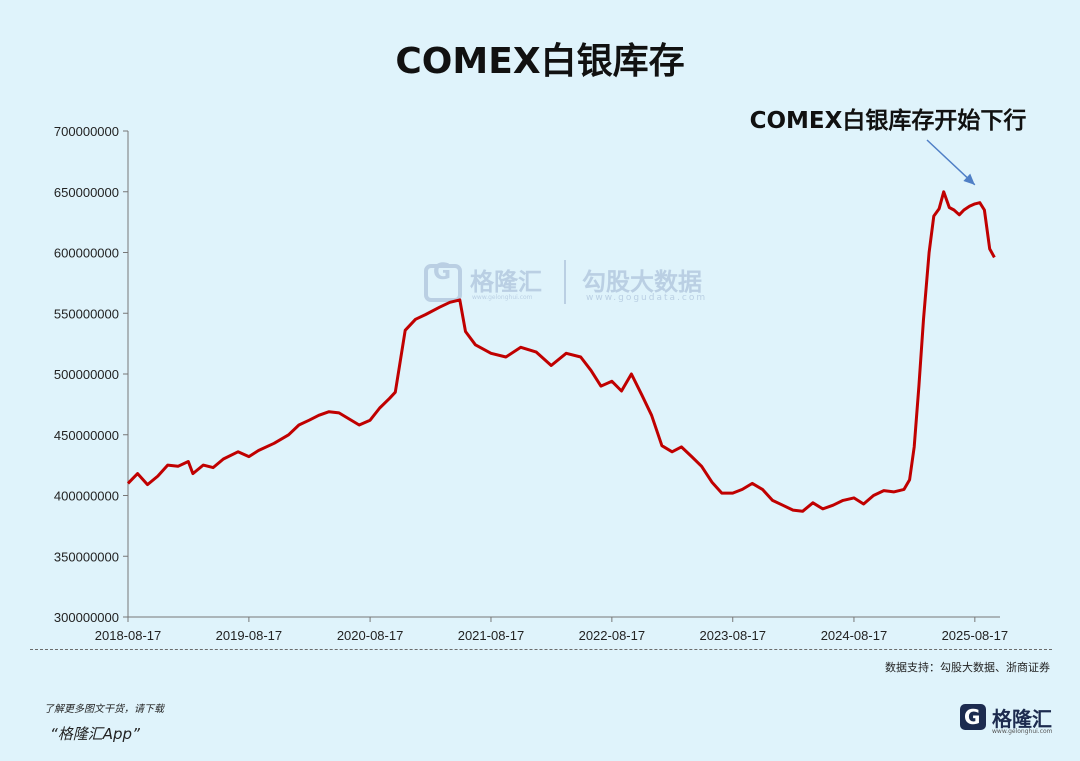 The image size is (1080, 761). Describe the element at coordinates (86, 617) in the screenshot. I see `y-tick-label: 300000000` at that location.